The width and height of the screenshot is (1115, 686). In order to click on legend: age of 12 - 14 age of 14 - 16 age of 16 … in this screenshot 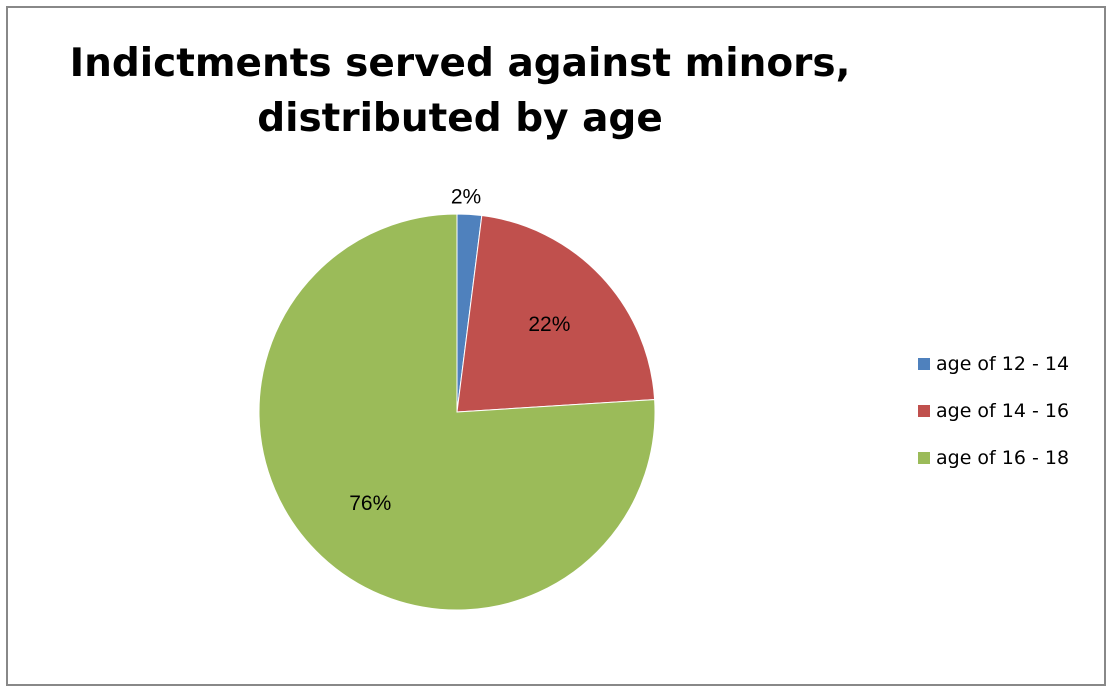, I will do `click(993, 422)`.